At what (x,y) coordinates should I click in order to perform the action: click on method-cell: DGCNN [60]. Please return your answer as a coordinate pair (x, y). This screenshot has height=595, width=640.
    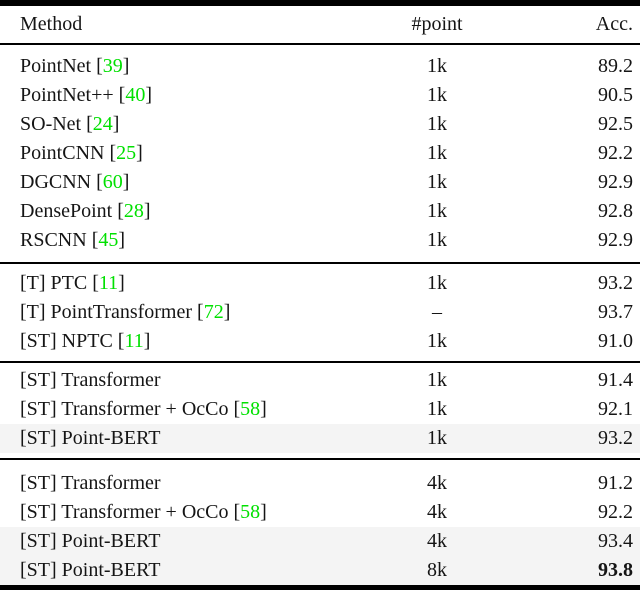
    Looking at the image, I should click on (181, 182).